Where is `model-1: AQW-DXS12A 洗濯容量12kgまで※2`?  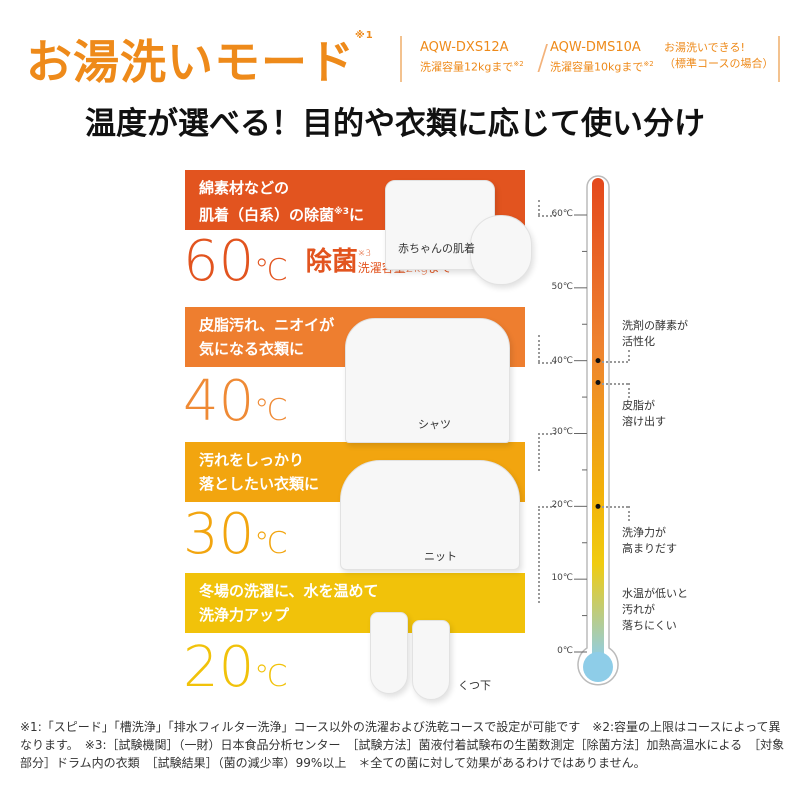 model-1: AQW-DXS12A 洗濯容量12kgまで※2 is located at coordinates (472, 57).